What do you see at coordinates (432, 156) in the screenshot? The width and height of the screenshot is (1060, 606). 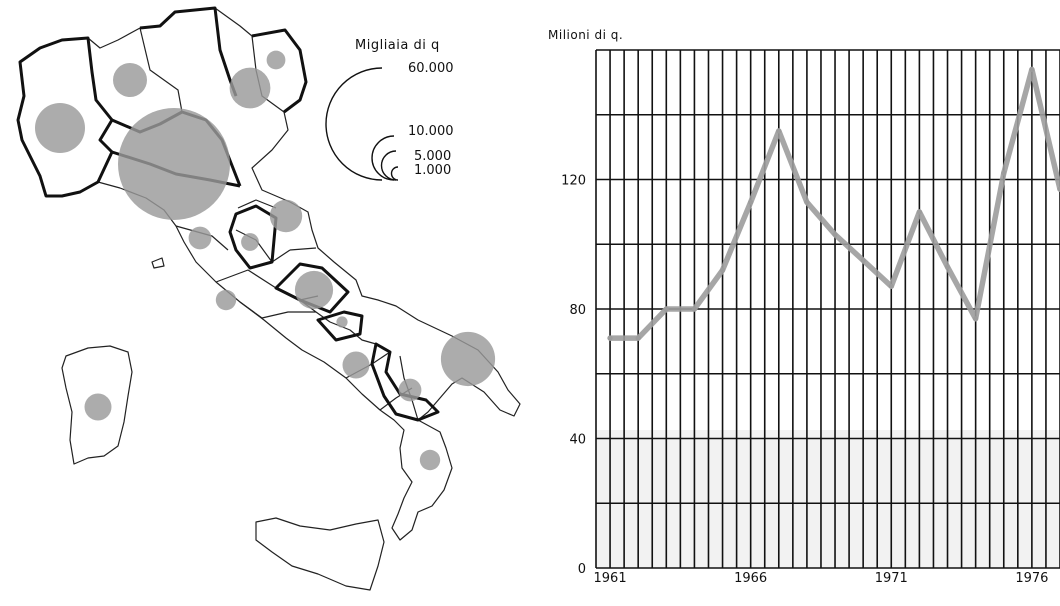 I see `legend-label-5000: 5.000` at bounding box center [432, 156].